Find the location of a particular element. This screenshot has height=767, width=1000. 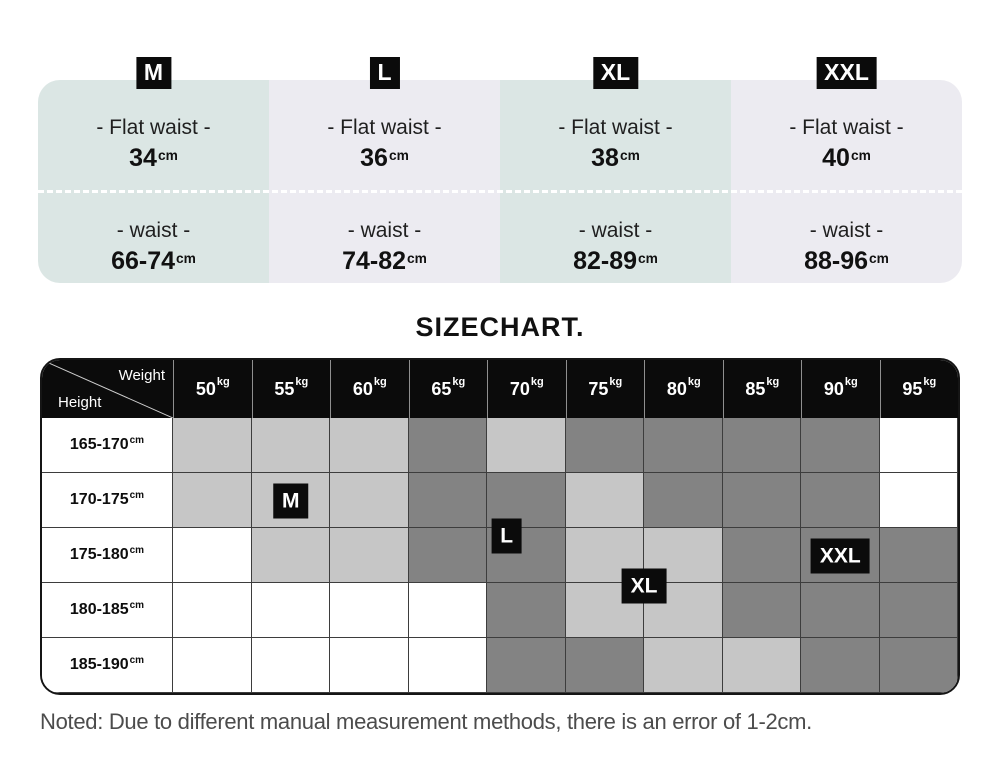

size-badge-label: XL is located at coordinates (615, 72).